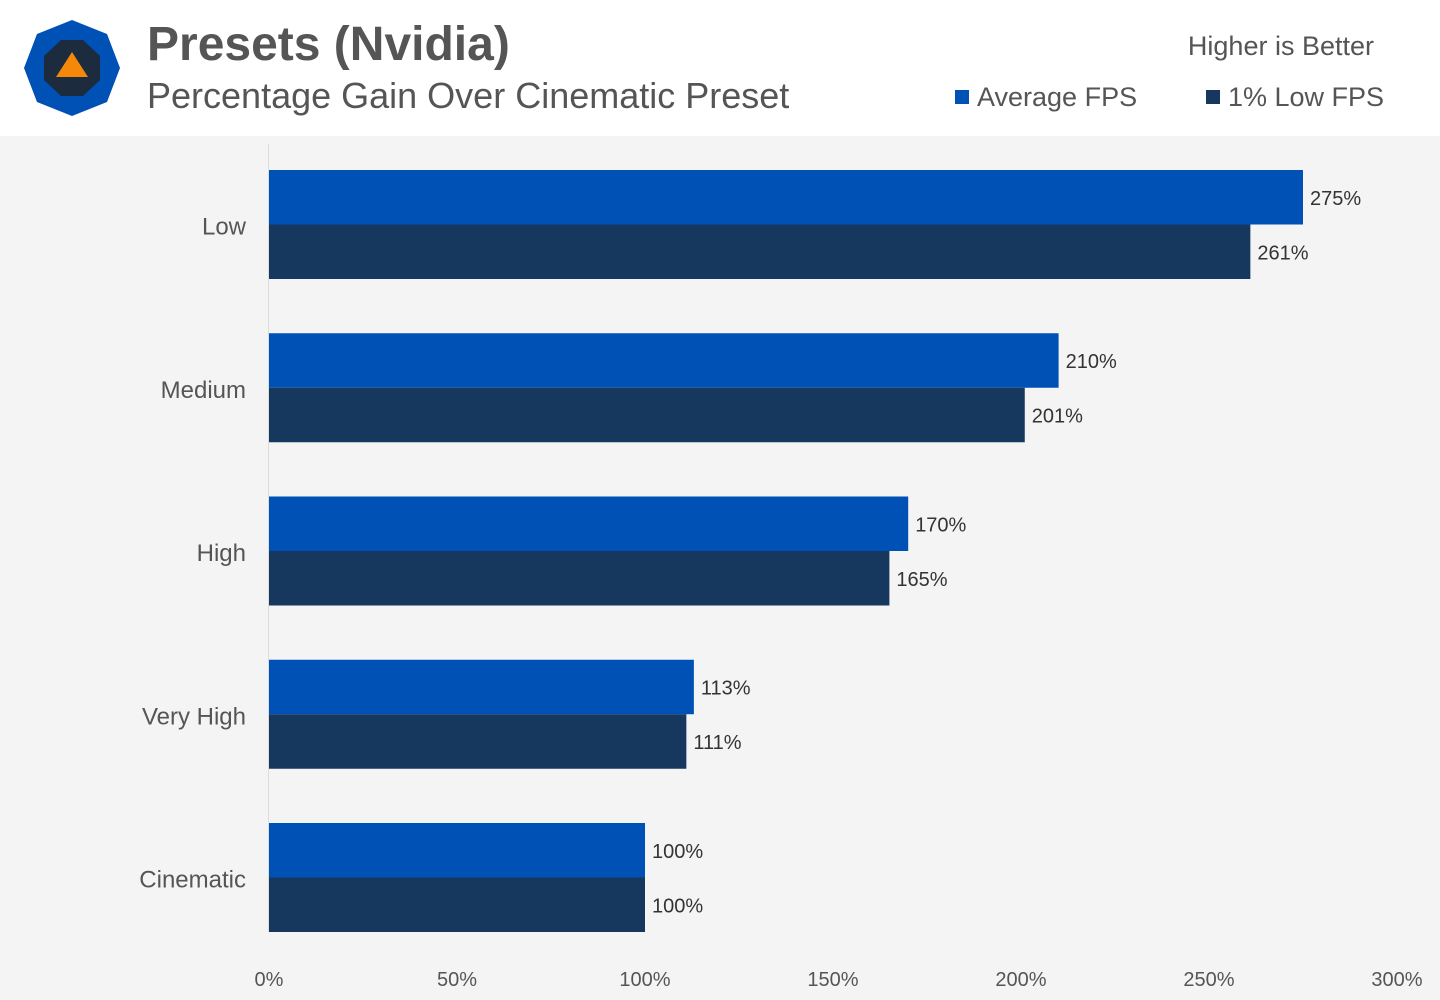 The width and height of the screenshot is (1440, 1000). What do you see at coordinates (457, 850) in the screenshot?
I see `bar-cinematic-average-fps` at bounding box center [457, 850].